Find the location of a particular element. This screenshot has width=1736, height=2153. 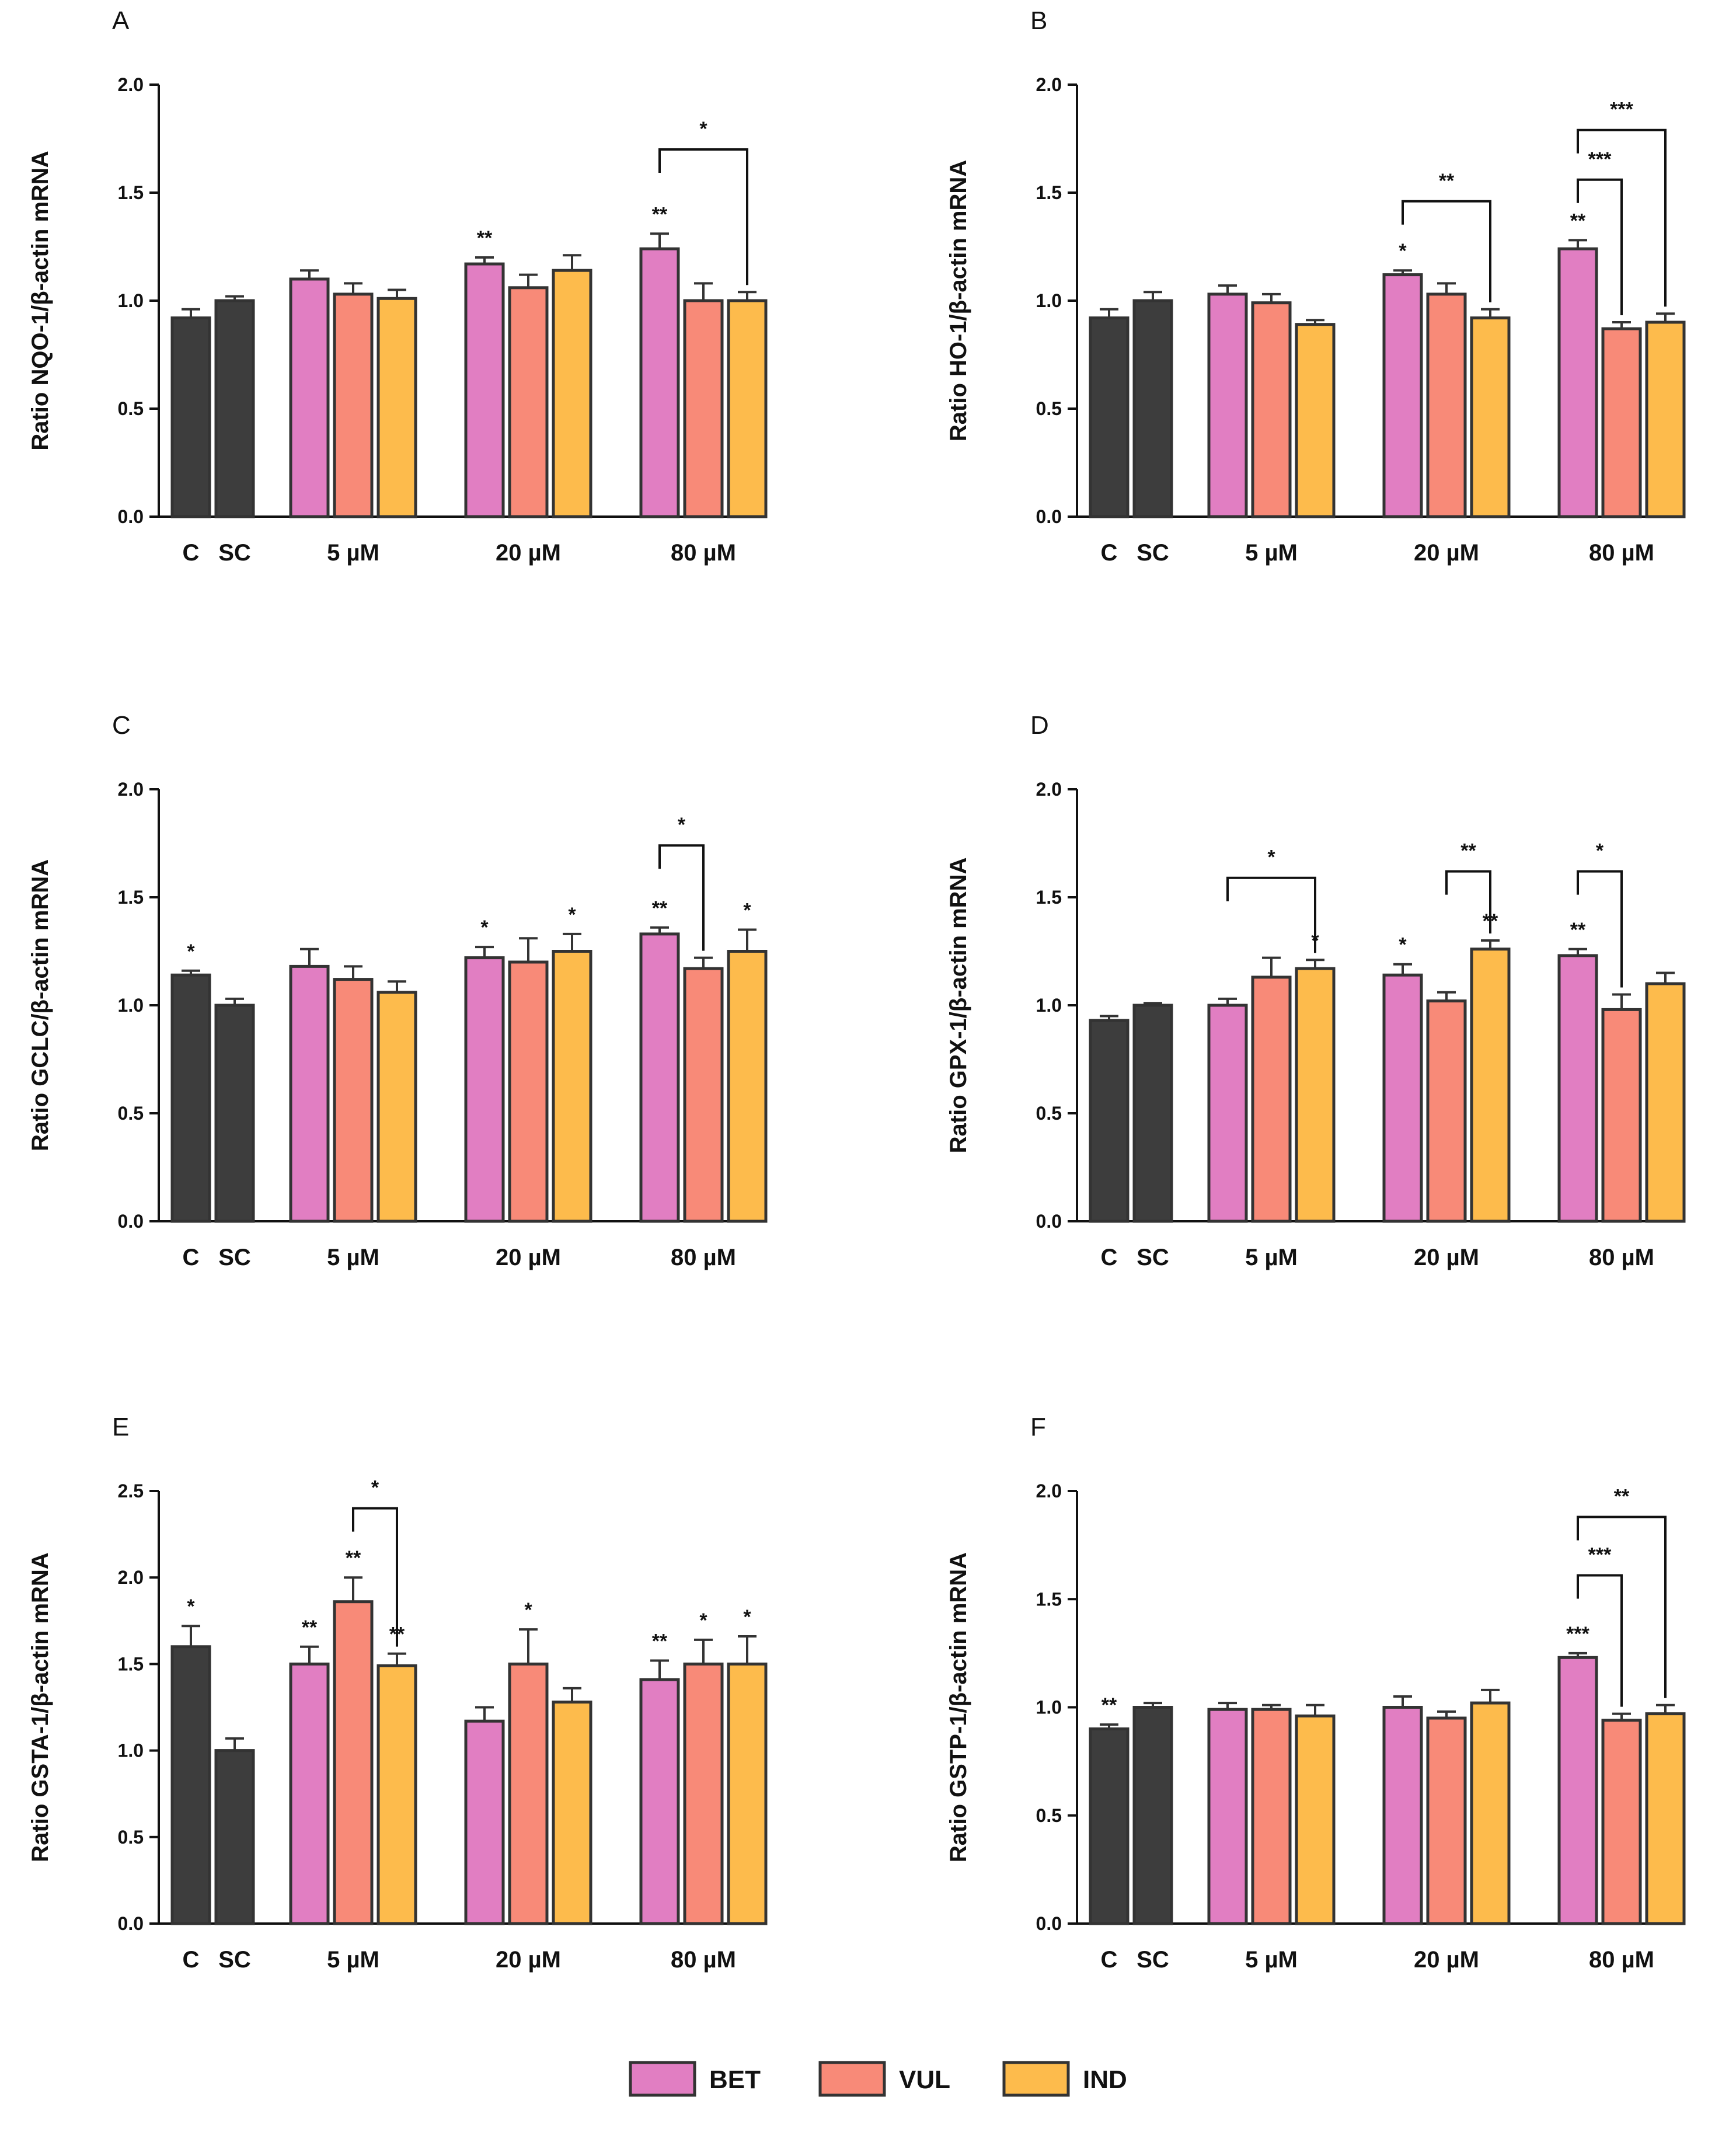

y-axis-label: Ratio GSTP-1/β-actin mRNA is located at coordinates (958, 1707).